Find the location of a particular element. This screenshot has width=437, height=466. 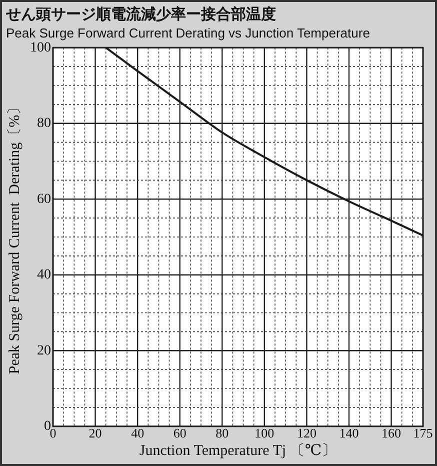

y-tick-label: 20 is located at coordinates (44, 350).